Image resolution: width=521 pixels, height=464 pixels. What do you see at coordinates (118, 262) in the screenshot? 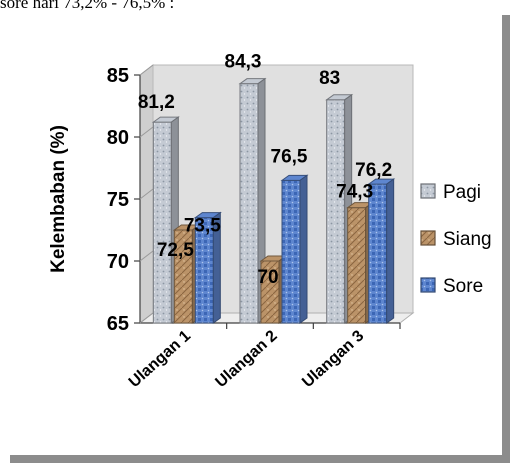
I see `y-tick-label: 70` at bounding box center [118, 262].